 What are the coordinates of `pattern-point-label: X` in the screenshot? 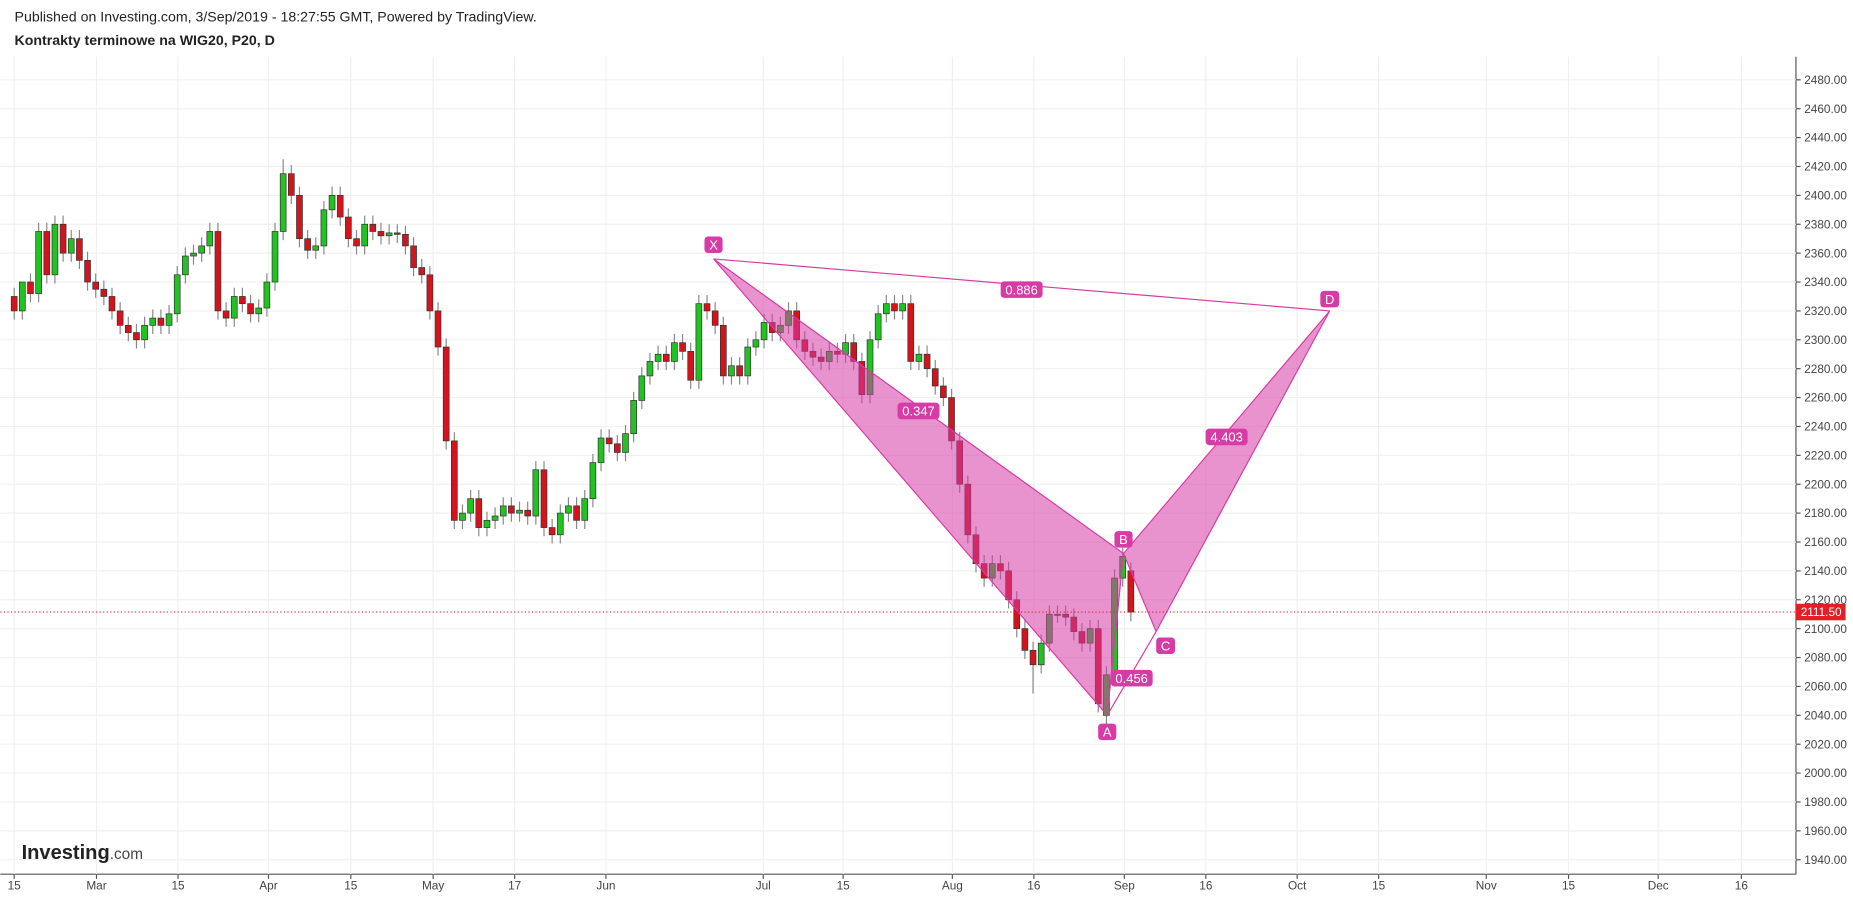 It's located at (713, 245).